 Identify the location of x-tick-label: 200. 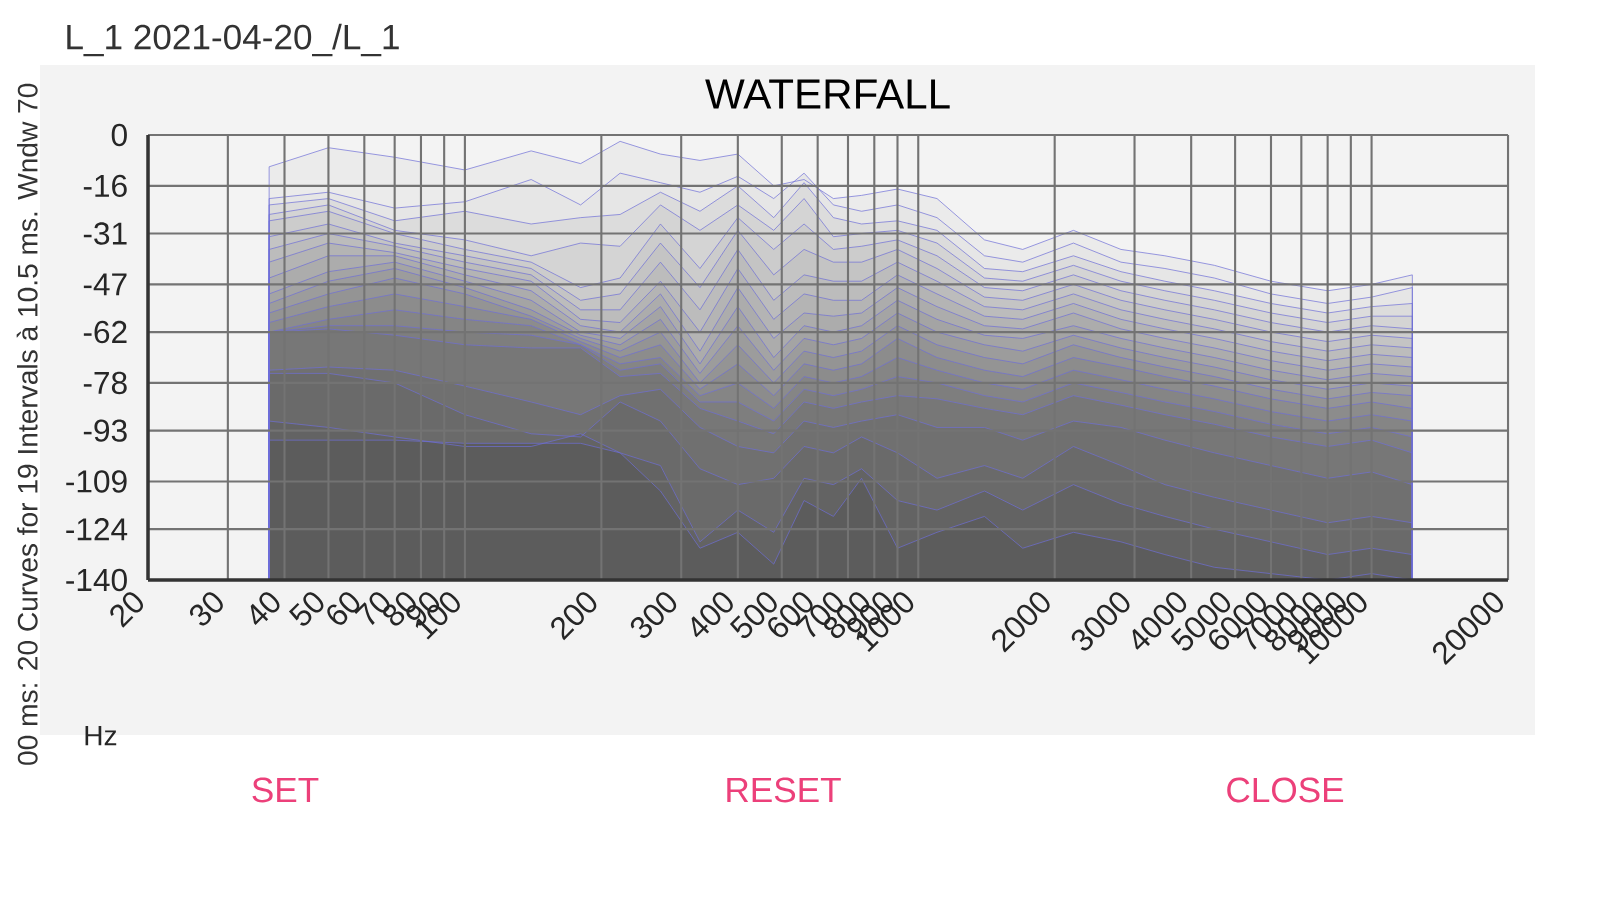
(574, 616).